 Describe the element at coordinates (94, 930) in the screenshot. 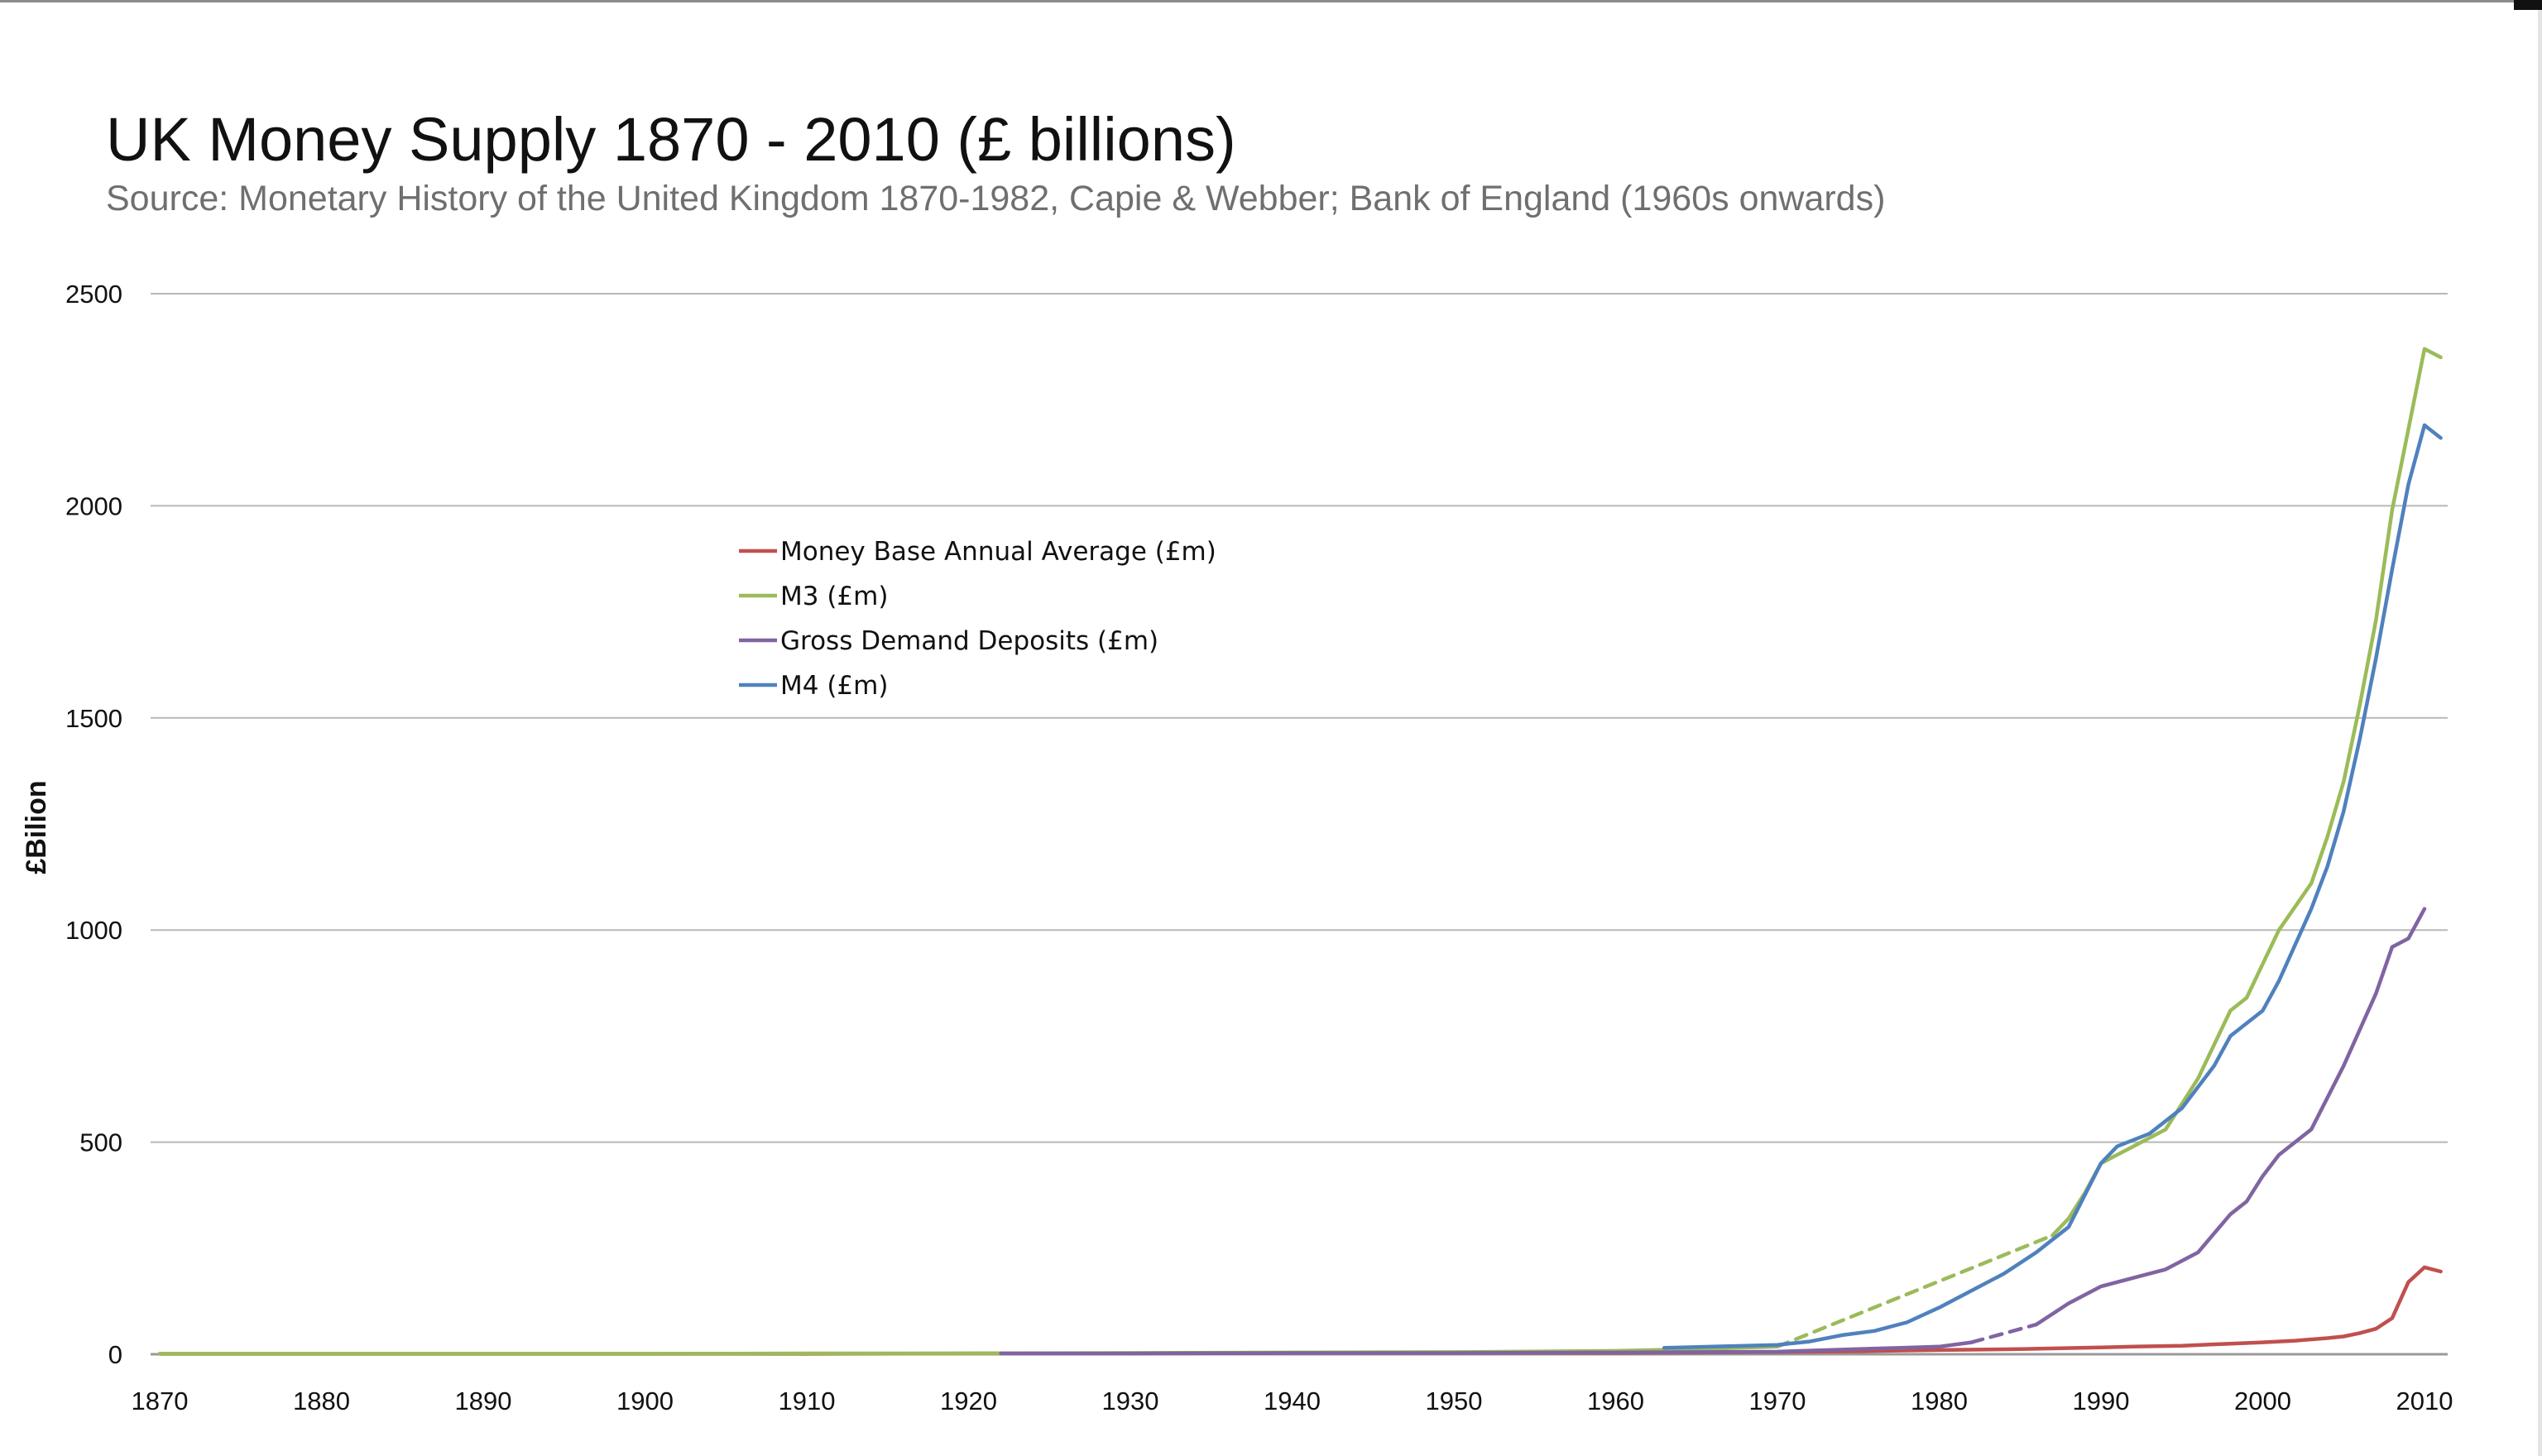

I see `y-tick-label: 1000` at that location.